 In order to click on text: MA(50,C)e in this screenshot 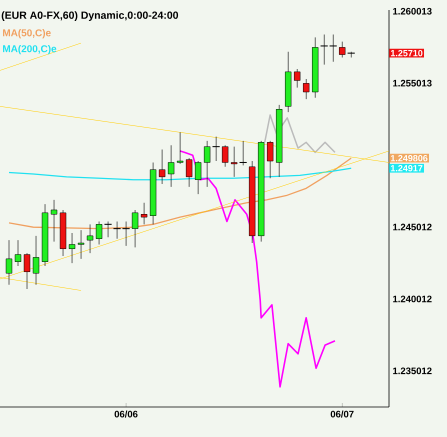, I will do `click(27, 33)`.